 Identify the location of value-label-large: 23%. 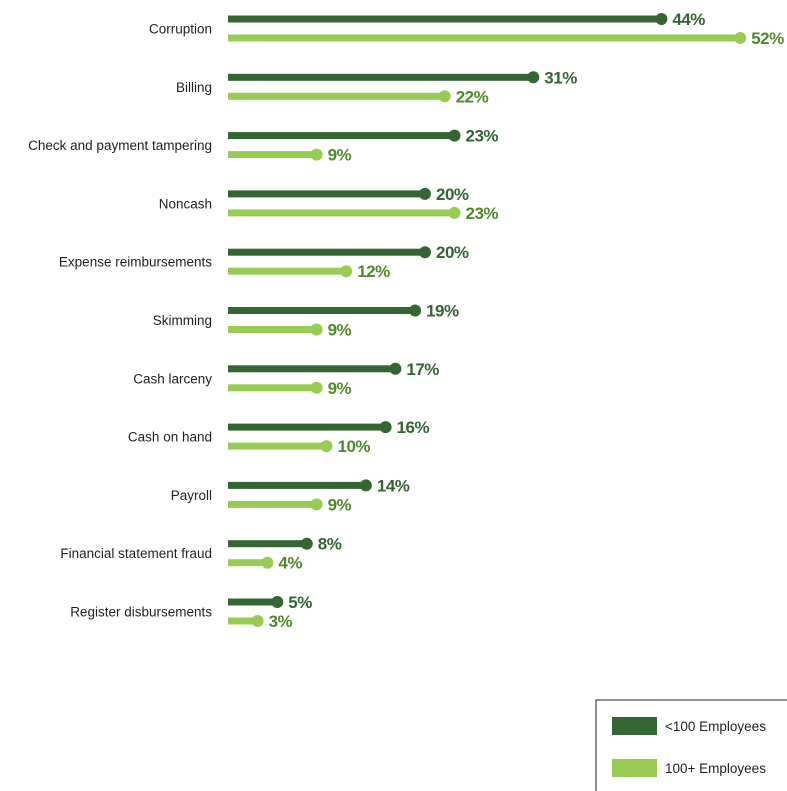
(482, 213).